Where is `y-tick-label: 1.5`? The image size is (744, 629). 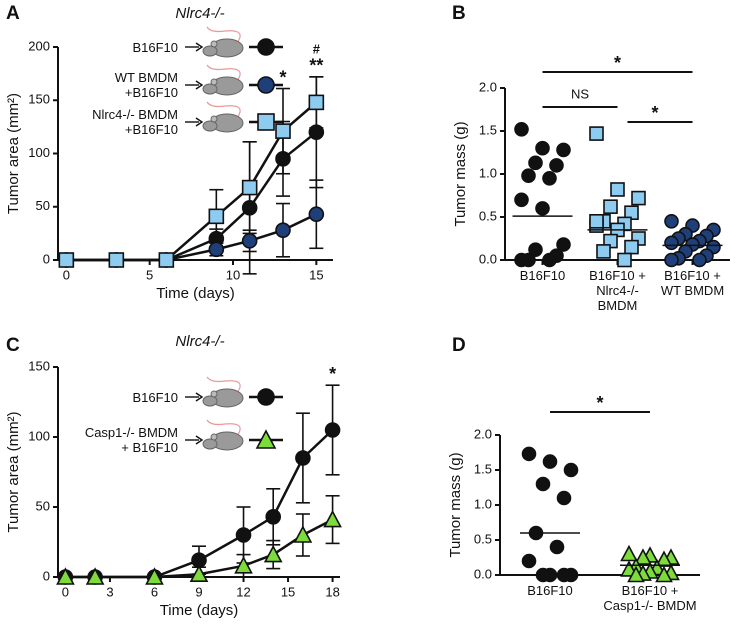
y-tick-label: 1.5 is located at coordinates (483, 468).